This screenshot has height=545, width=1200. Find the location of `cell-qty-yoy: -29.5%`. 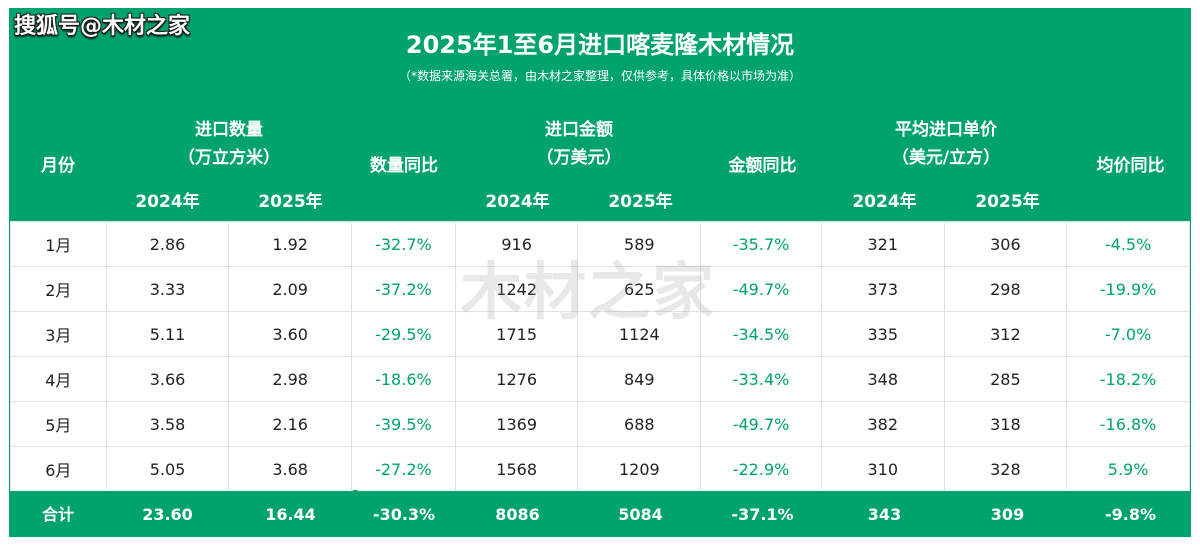

cell-qty-yoy: -29.5% is located at coordinates (403, 334).